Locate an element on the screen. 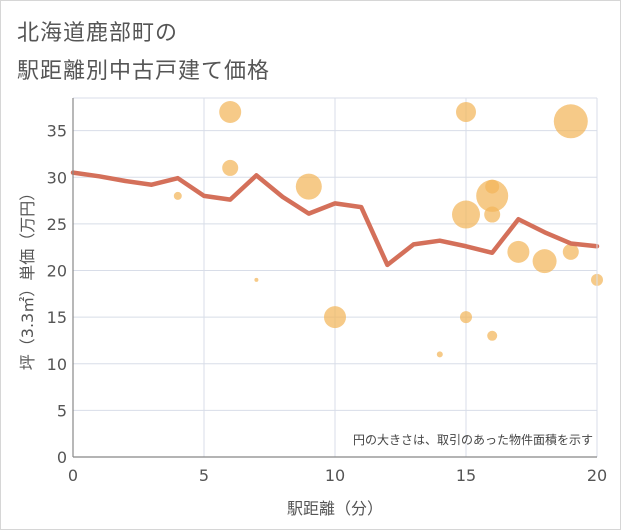  y-tick-label: 5 is located at coordinates (62, 410).